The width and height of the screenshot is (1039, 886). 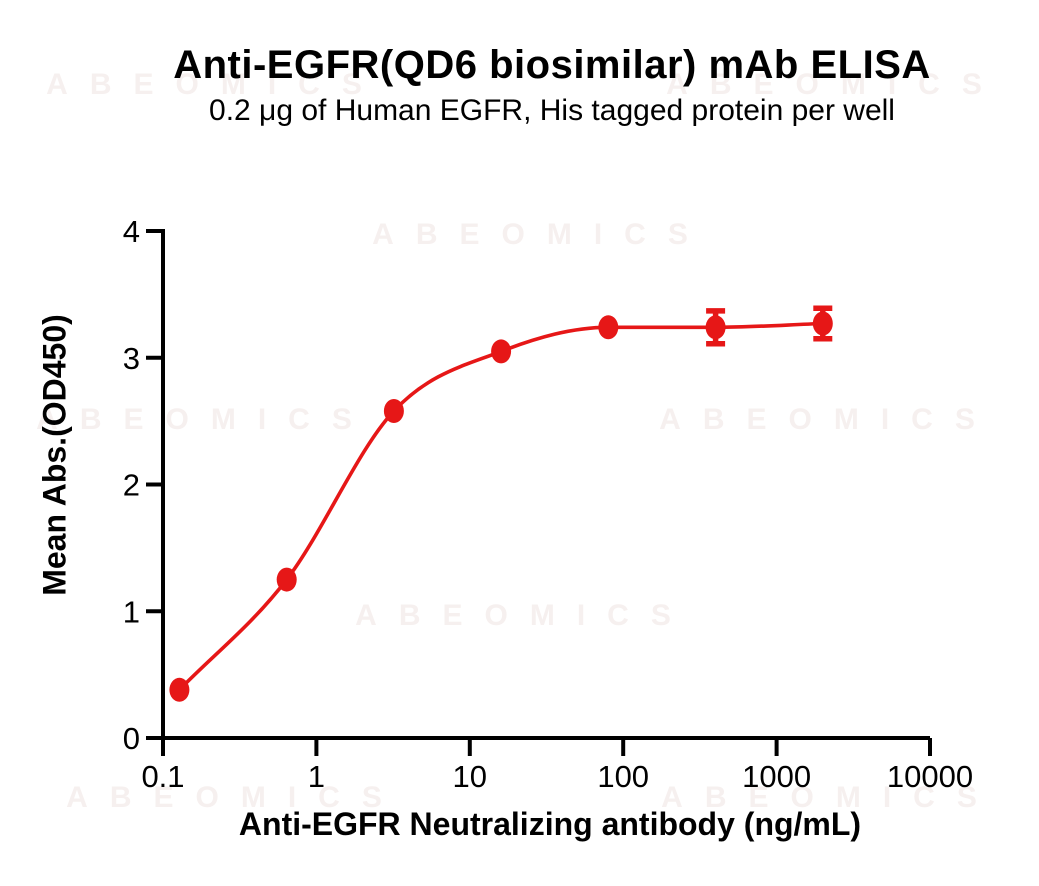 I want to click on x-axis-label-wrap: Anti-EGFR Neutralizing antibody (ng/mL), so click(x=550, y=824).